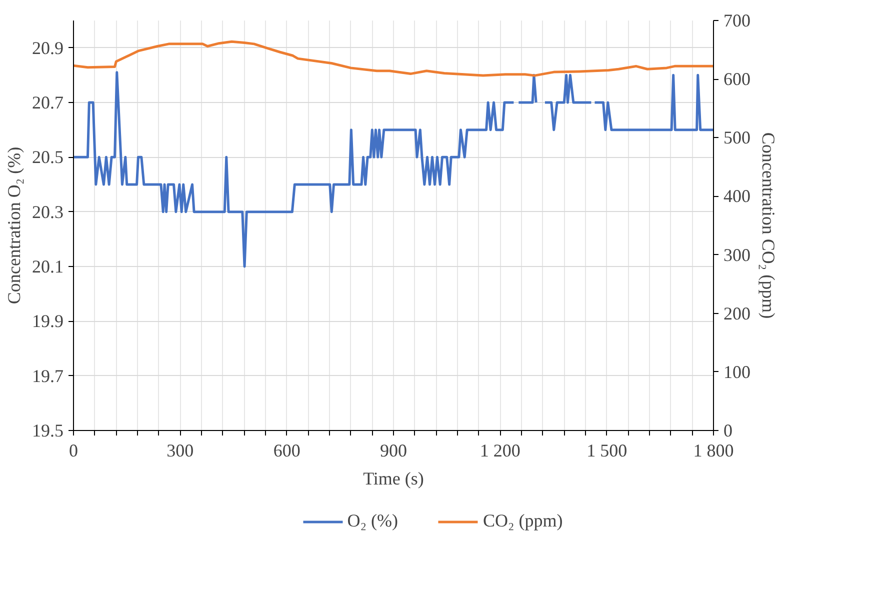 The height and width of the screenshot is (606, 883). I want to click on y2-axis-title: Concentration CO₂ (ppm), so click(768, 225).